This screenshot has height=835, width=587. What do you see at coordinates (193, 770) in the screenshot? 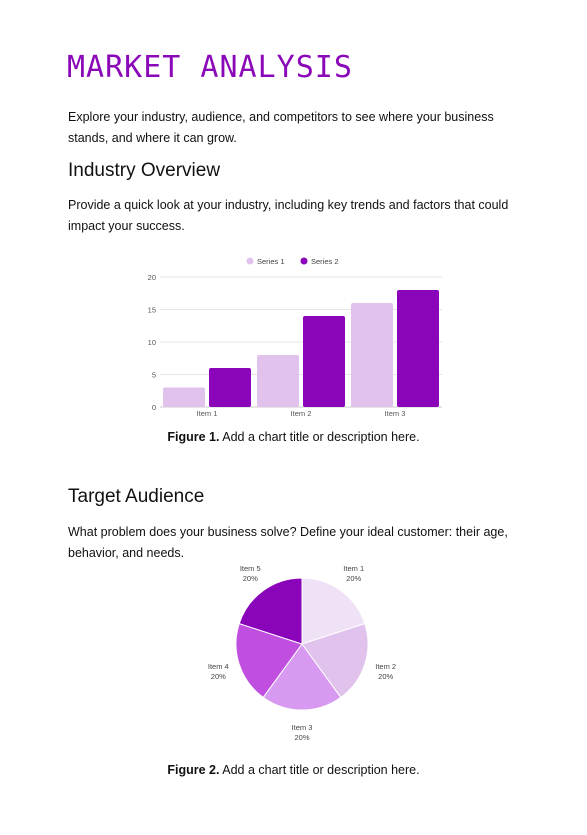
I see `figure-2-label: Figure 2.` at bounding box center [193, 770].